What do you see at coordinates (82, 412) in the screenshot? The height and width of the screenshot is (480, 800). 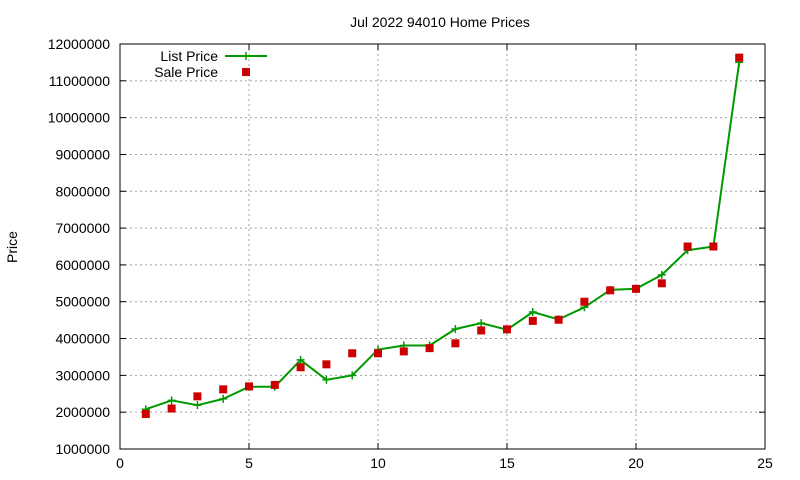 I see `y-tick-label: 2000000` at bounding box center [82, 412].